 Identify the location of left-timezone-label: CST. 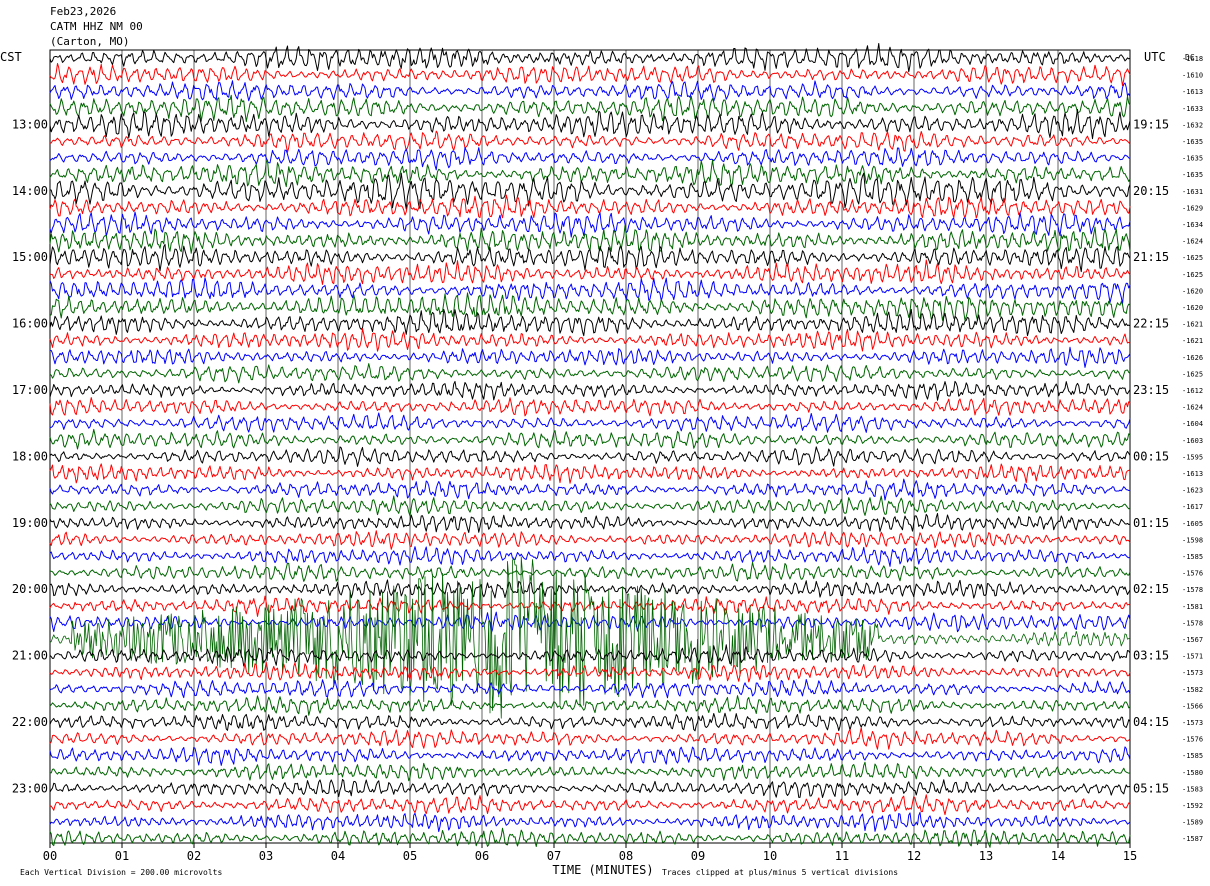
(11, 57).